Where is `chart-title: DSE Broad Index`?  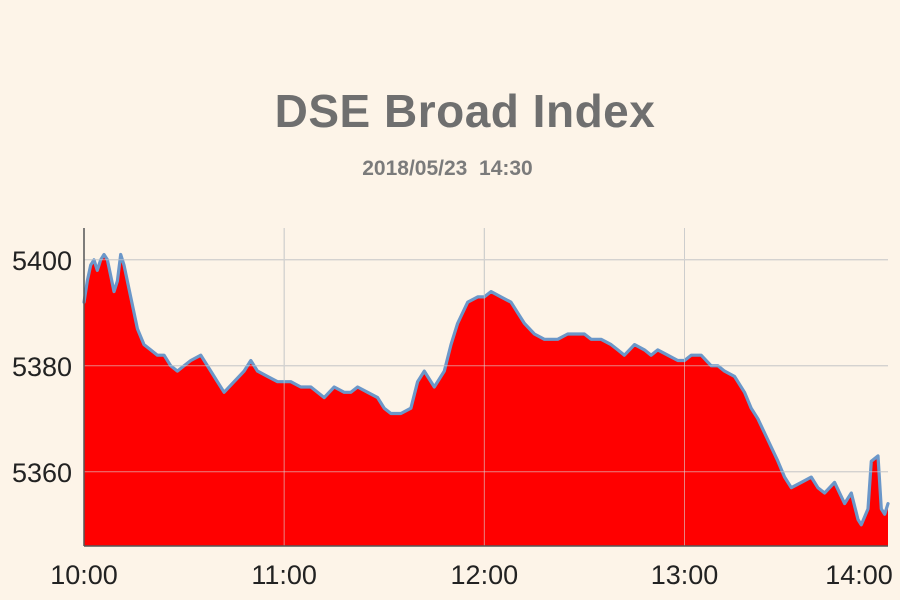 chart-title: DSE Broad Index is located at coordinates (465, 111).